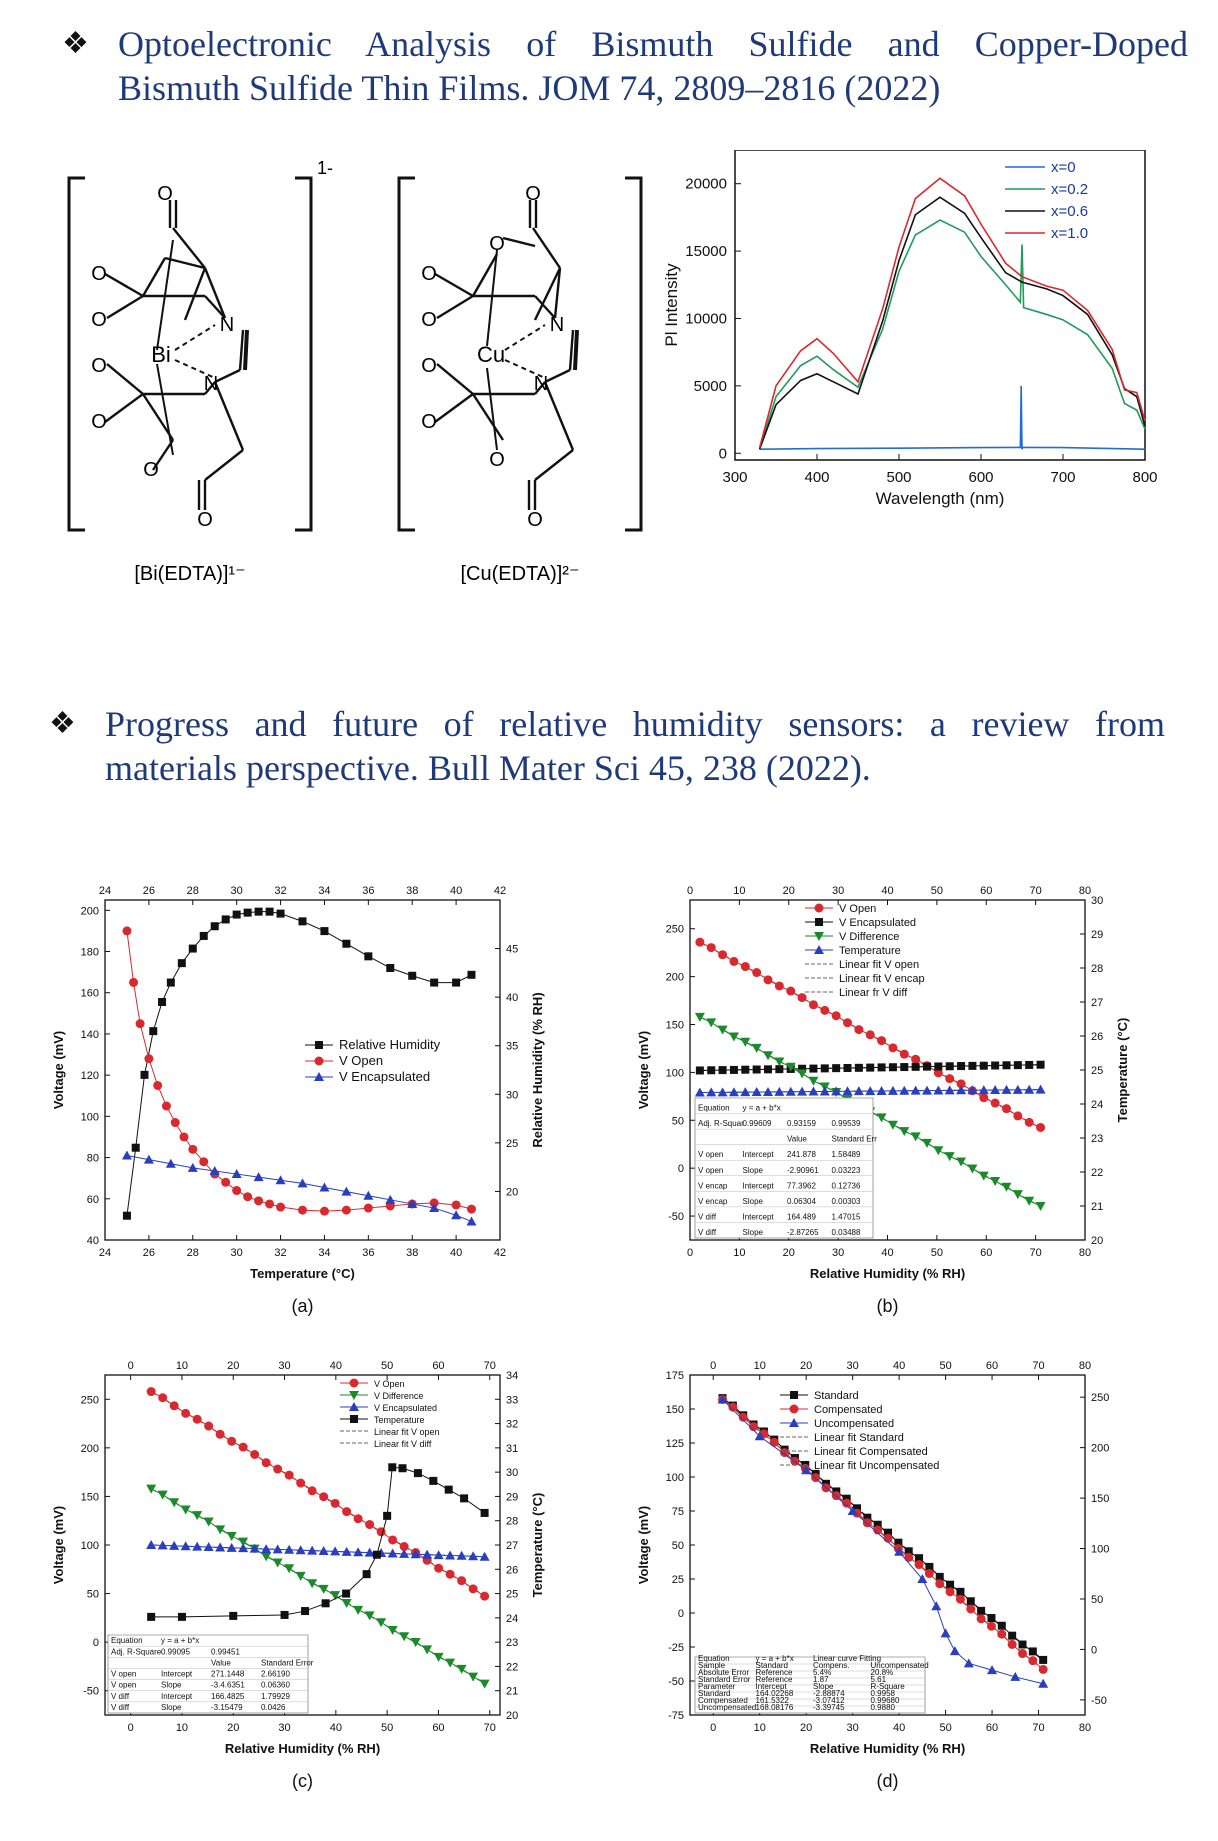 The image size is (1218, 1841). What do you see at coordinates (90, 911) in the screenshot?
I see `y-tick-label: 200` at bounding box center [90, 911].